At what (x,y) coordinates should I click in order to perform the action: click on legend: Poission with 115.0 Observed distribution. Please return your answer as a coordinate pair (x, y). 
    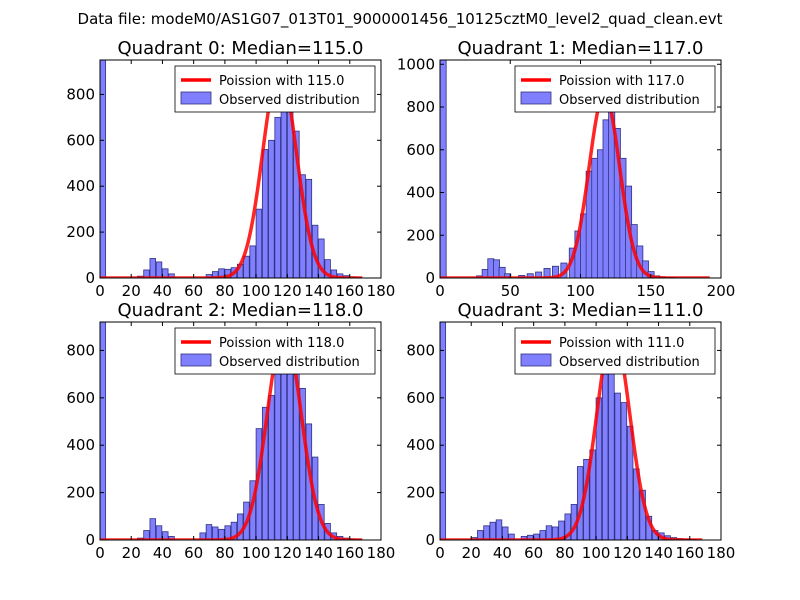
    Looking at the image, I should click on (275, 89).